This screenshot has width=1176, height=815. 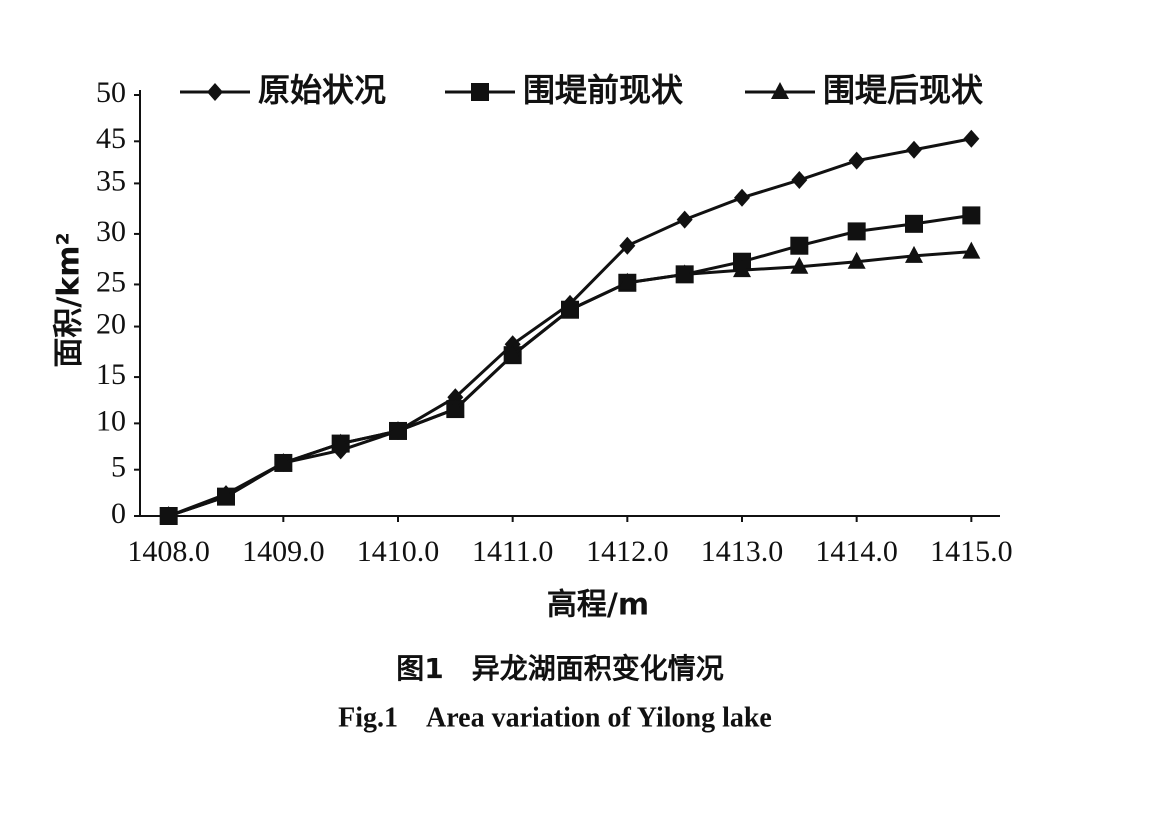 What do you see at coordinates (856, 551) in the screenshot?
I see `x-tick-label: 1414.0` at bounding box center [856, 551].